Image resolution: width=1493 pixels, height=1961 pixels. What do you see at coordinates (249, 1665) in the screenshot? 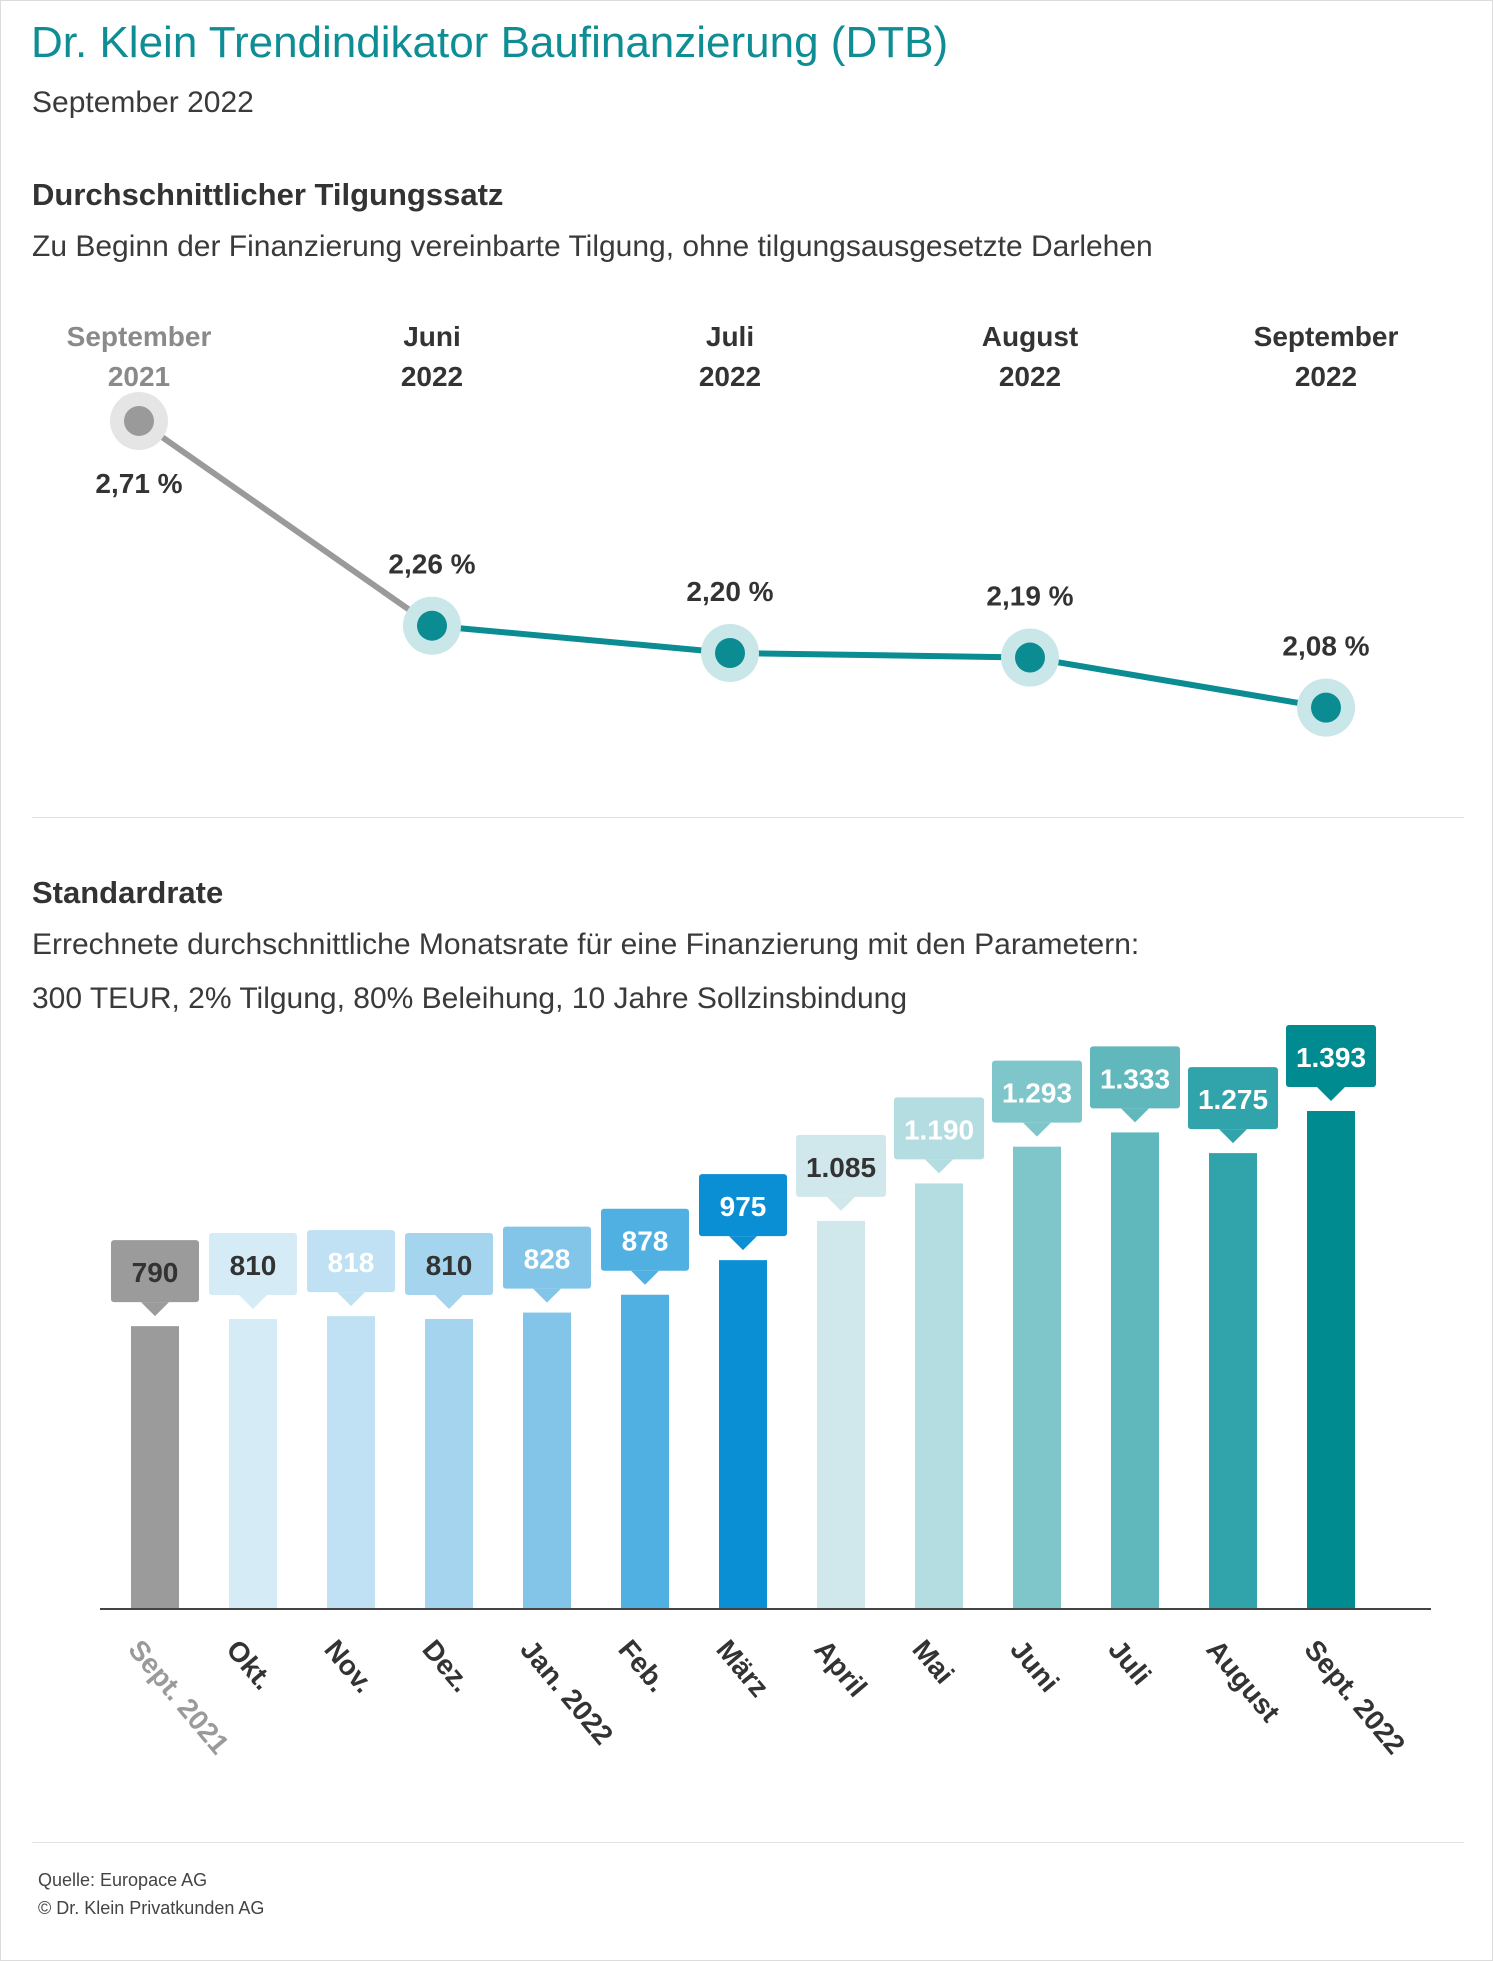
I see `bar-category-label: Okt.` at bounding box center [249, 1665].